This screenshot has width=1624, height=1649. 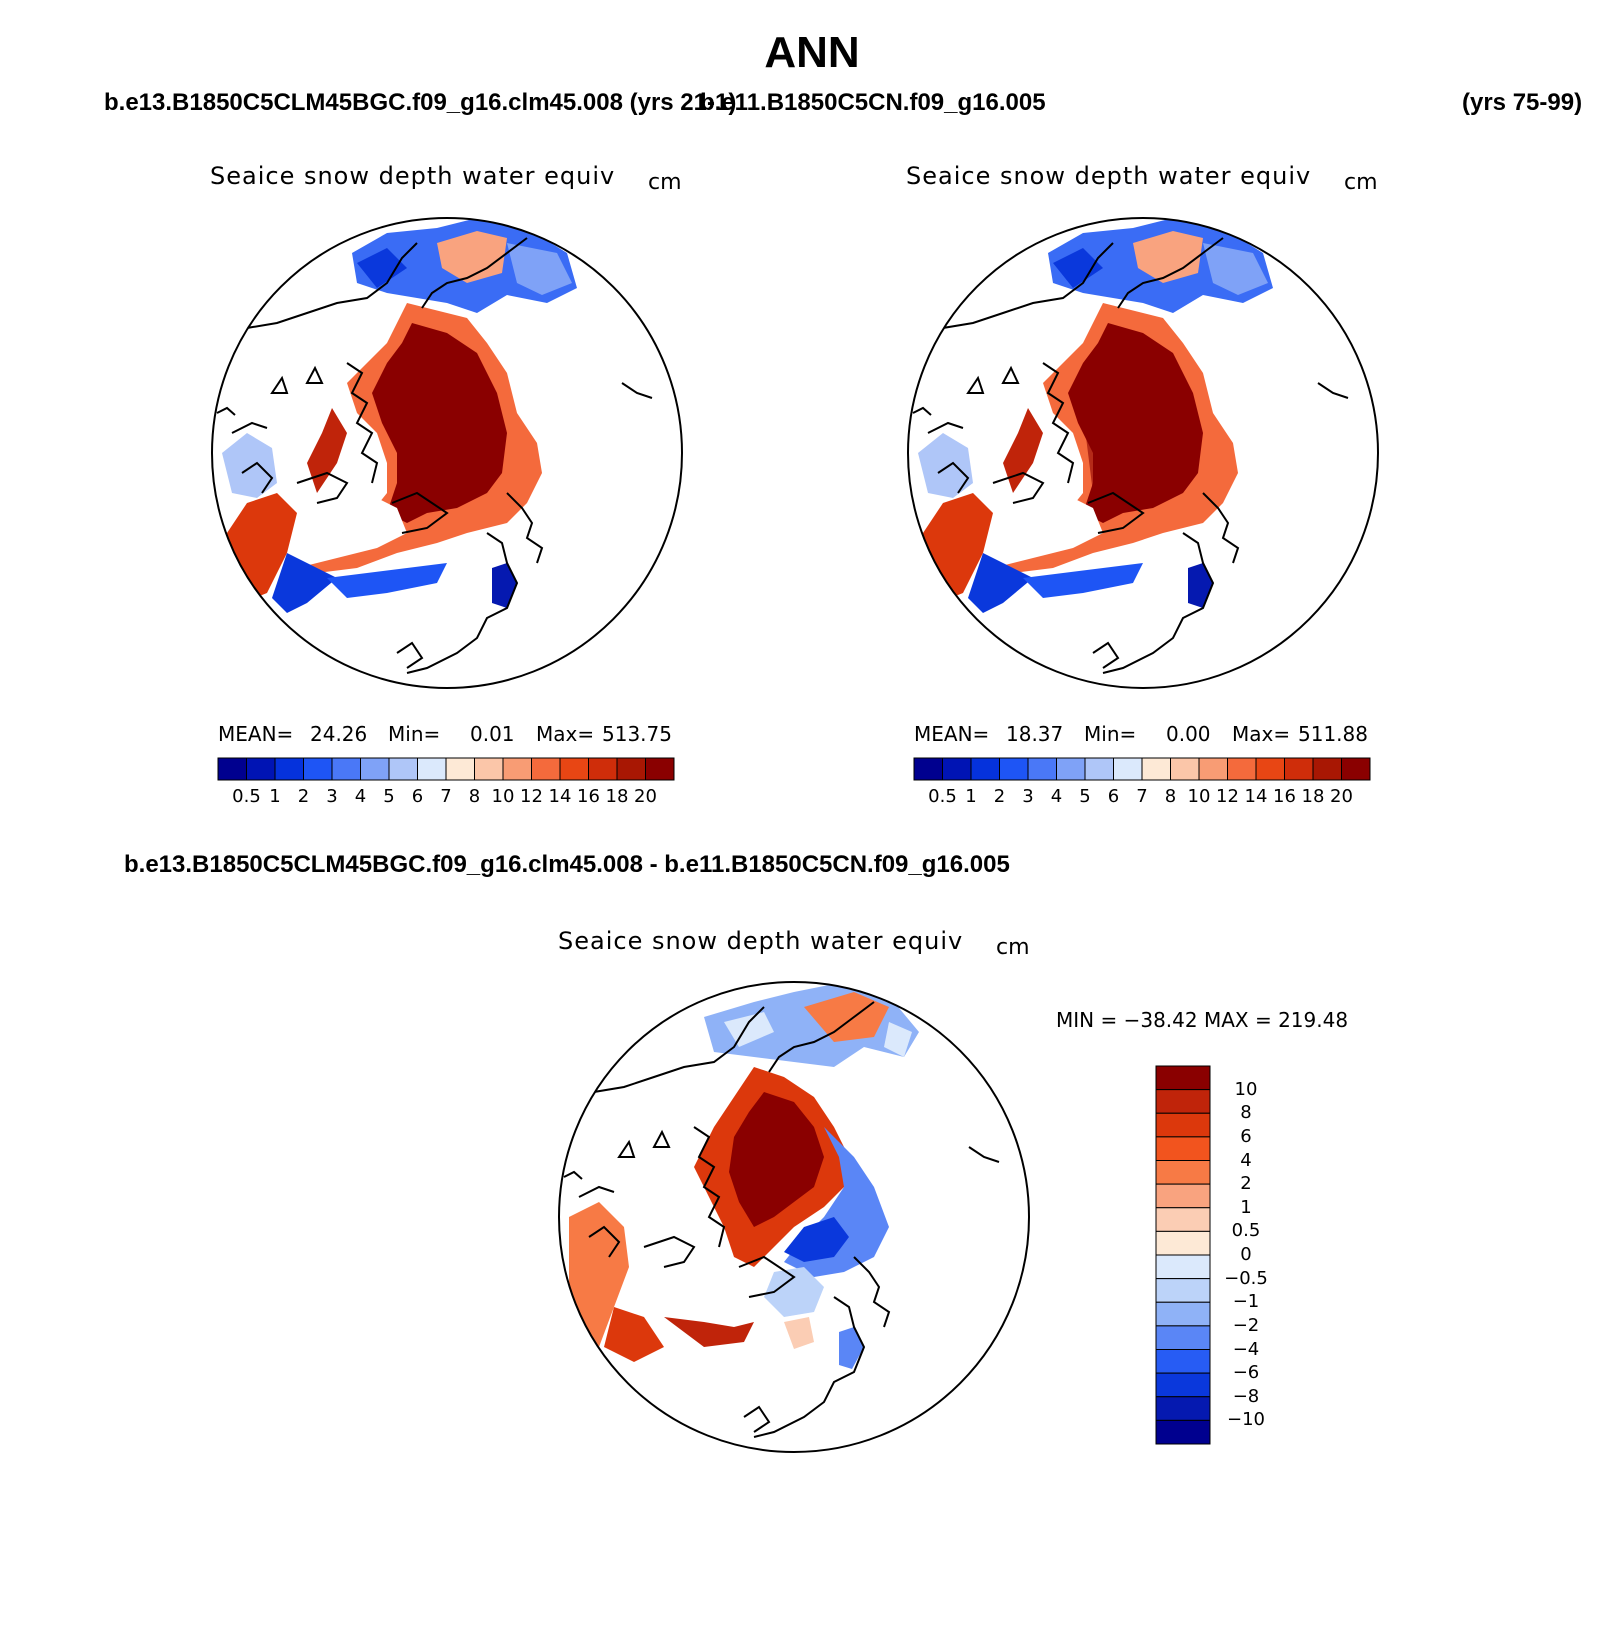 What do you see at coordinates (1284, 796) in the screenshot?
I see `colorbar2-tick-label: 16` at bounding box center [1284, 796].